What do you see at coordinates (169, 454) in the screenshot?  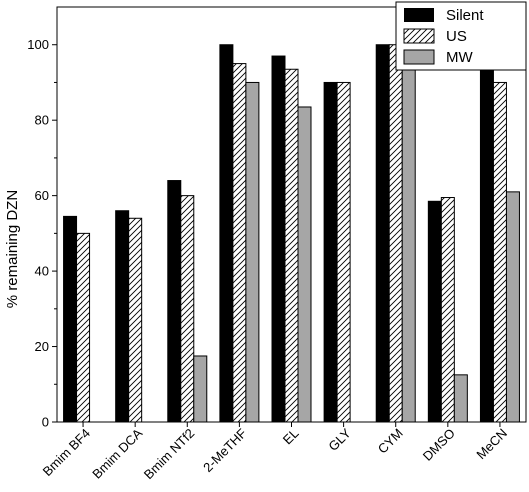 I see `x-tick-label: Bmim NTf2` at bounding box center [169, 454].